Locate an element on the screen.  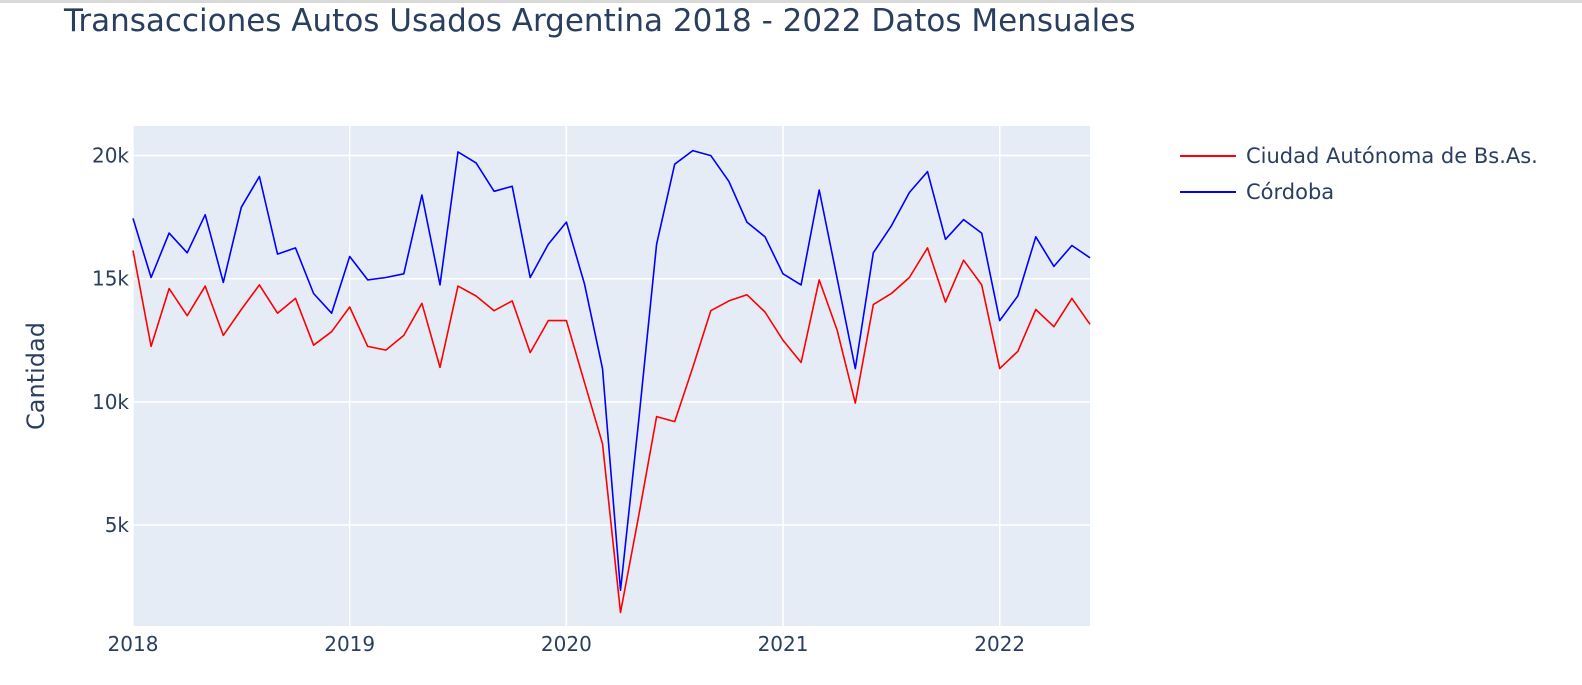
legend-item: Ciudad Autónoma de Bs.As. is located at coordinates (1359, 156).